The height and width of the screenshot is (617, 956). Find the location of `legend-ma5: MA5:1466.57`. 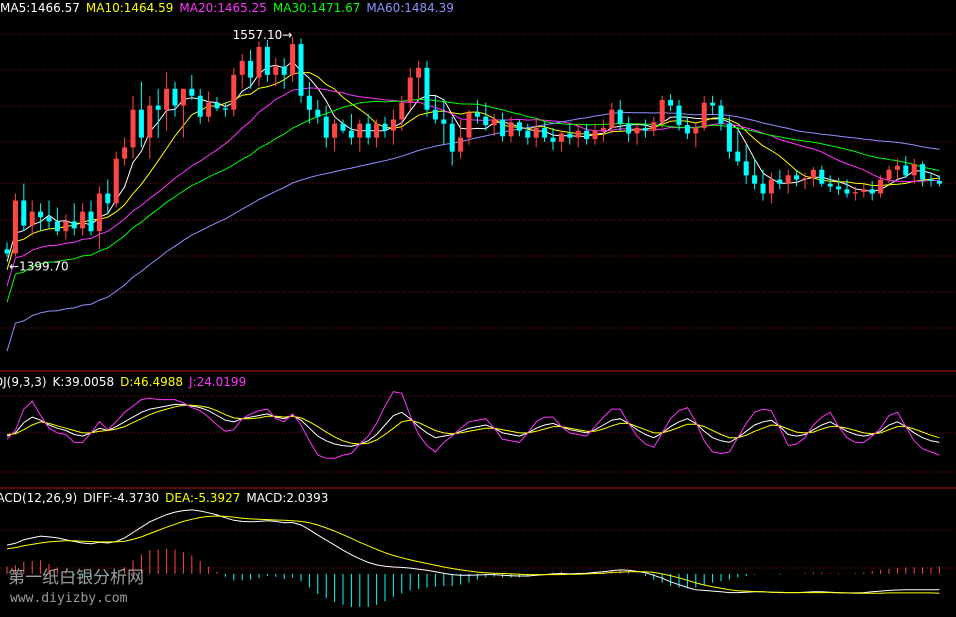

legend-ma5: MA5:1466.57 is located at coordinates (40, 8).